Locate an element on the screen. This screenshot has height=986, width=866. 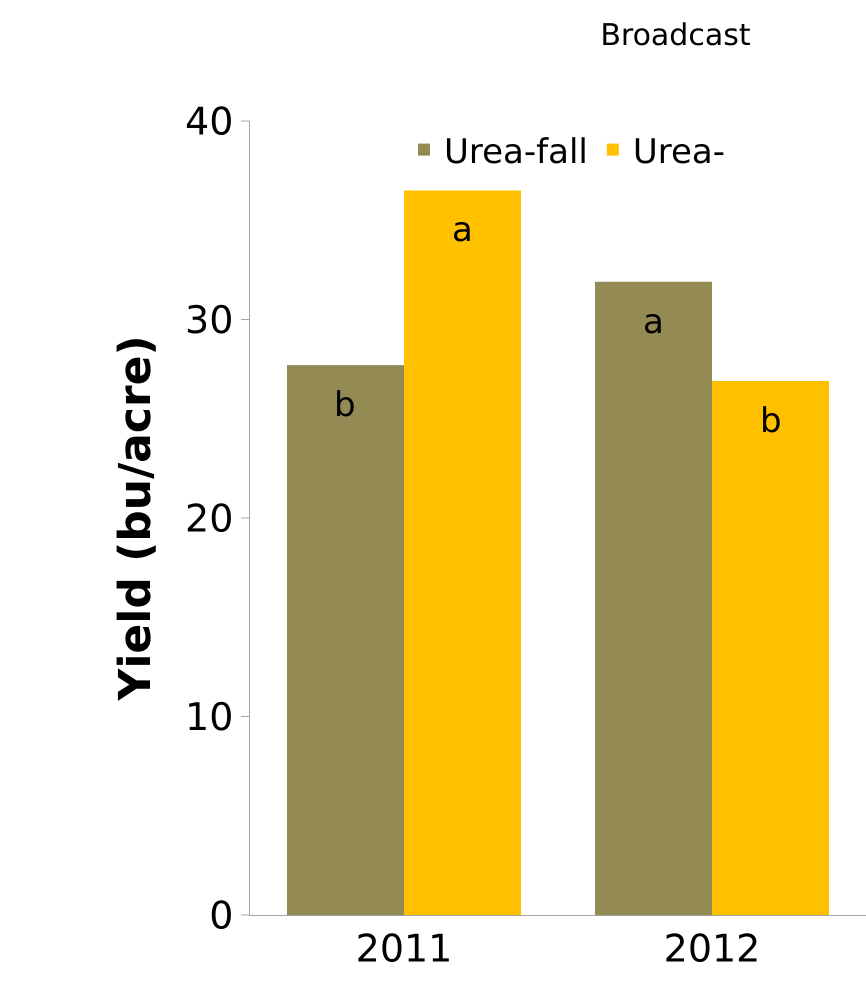
y-tick-label: 0 is located at coordinates (221, 915).